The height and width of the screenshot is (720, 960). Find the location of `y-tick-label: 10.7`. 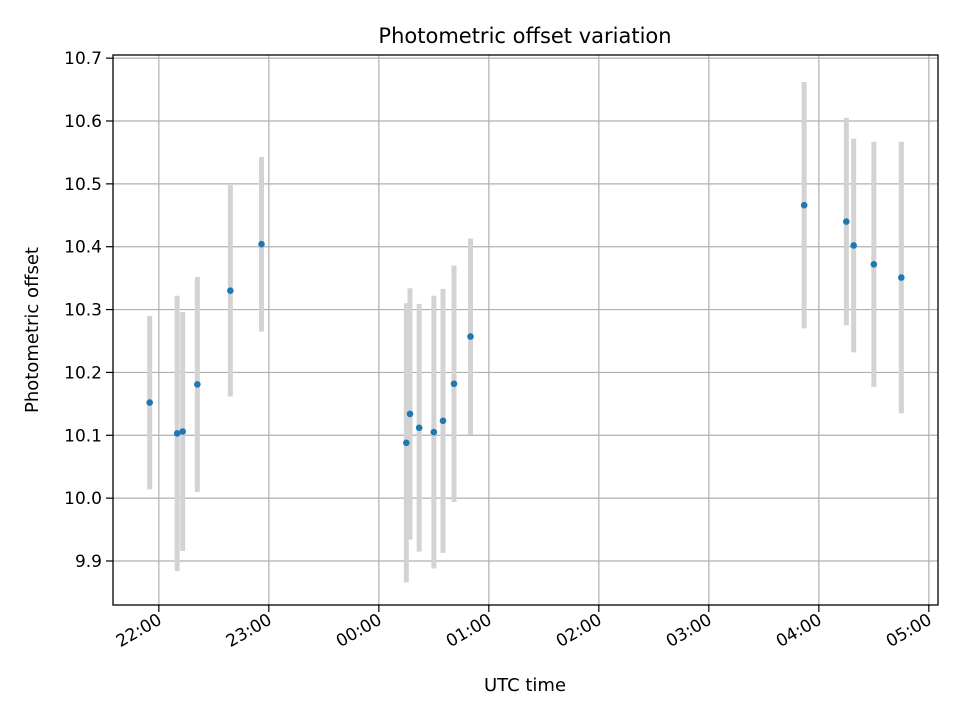

y-tick-label: 10.7 is located at coordinates (83, 59).